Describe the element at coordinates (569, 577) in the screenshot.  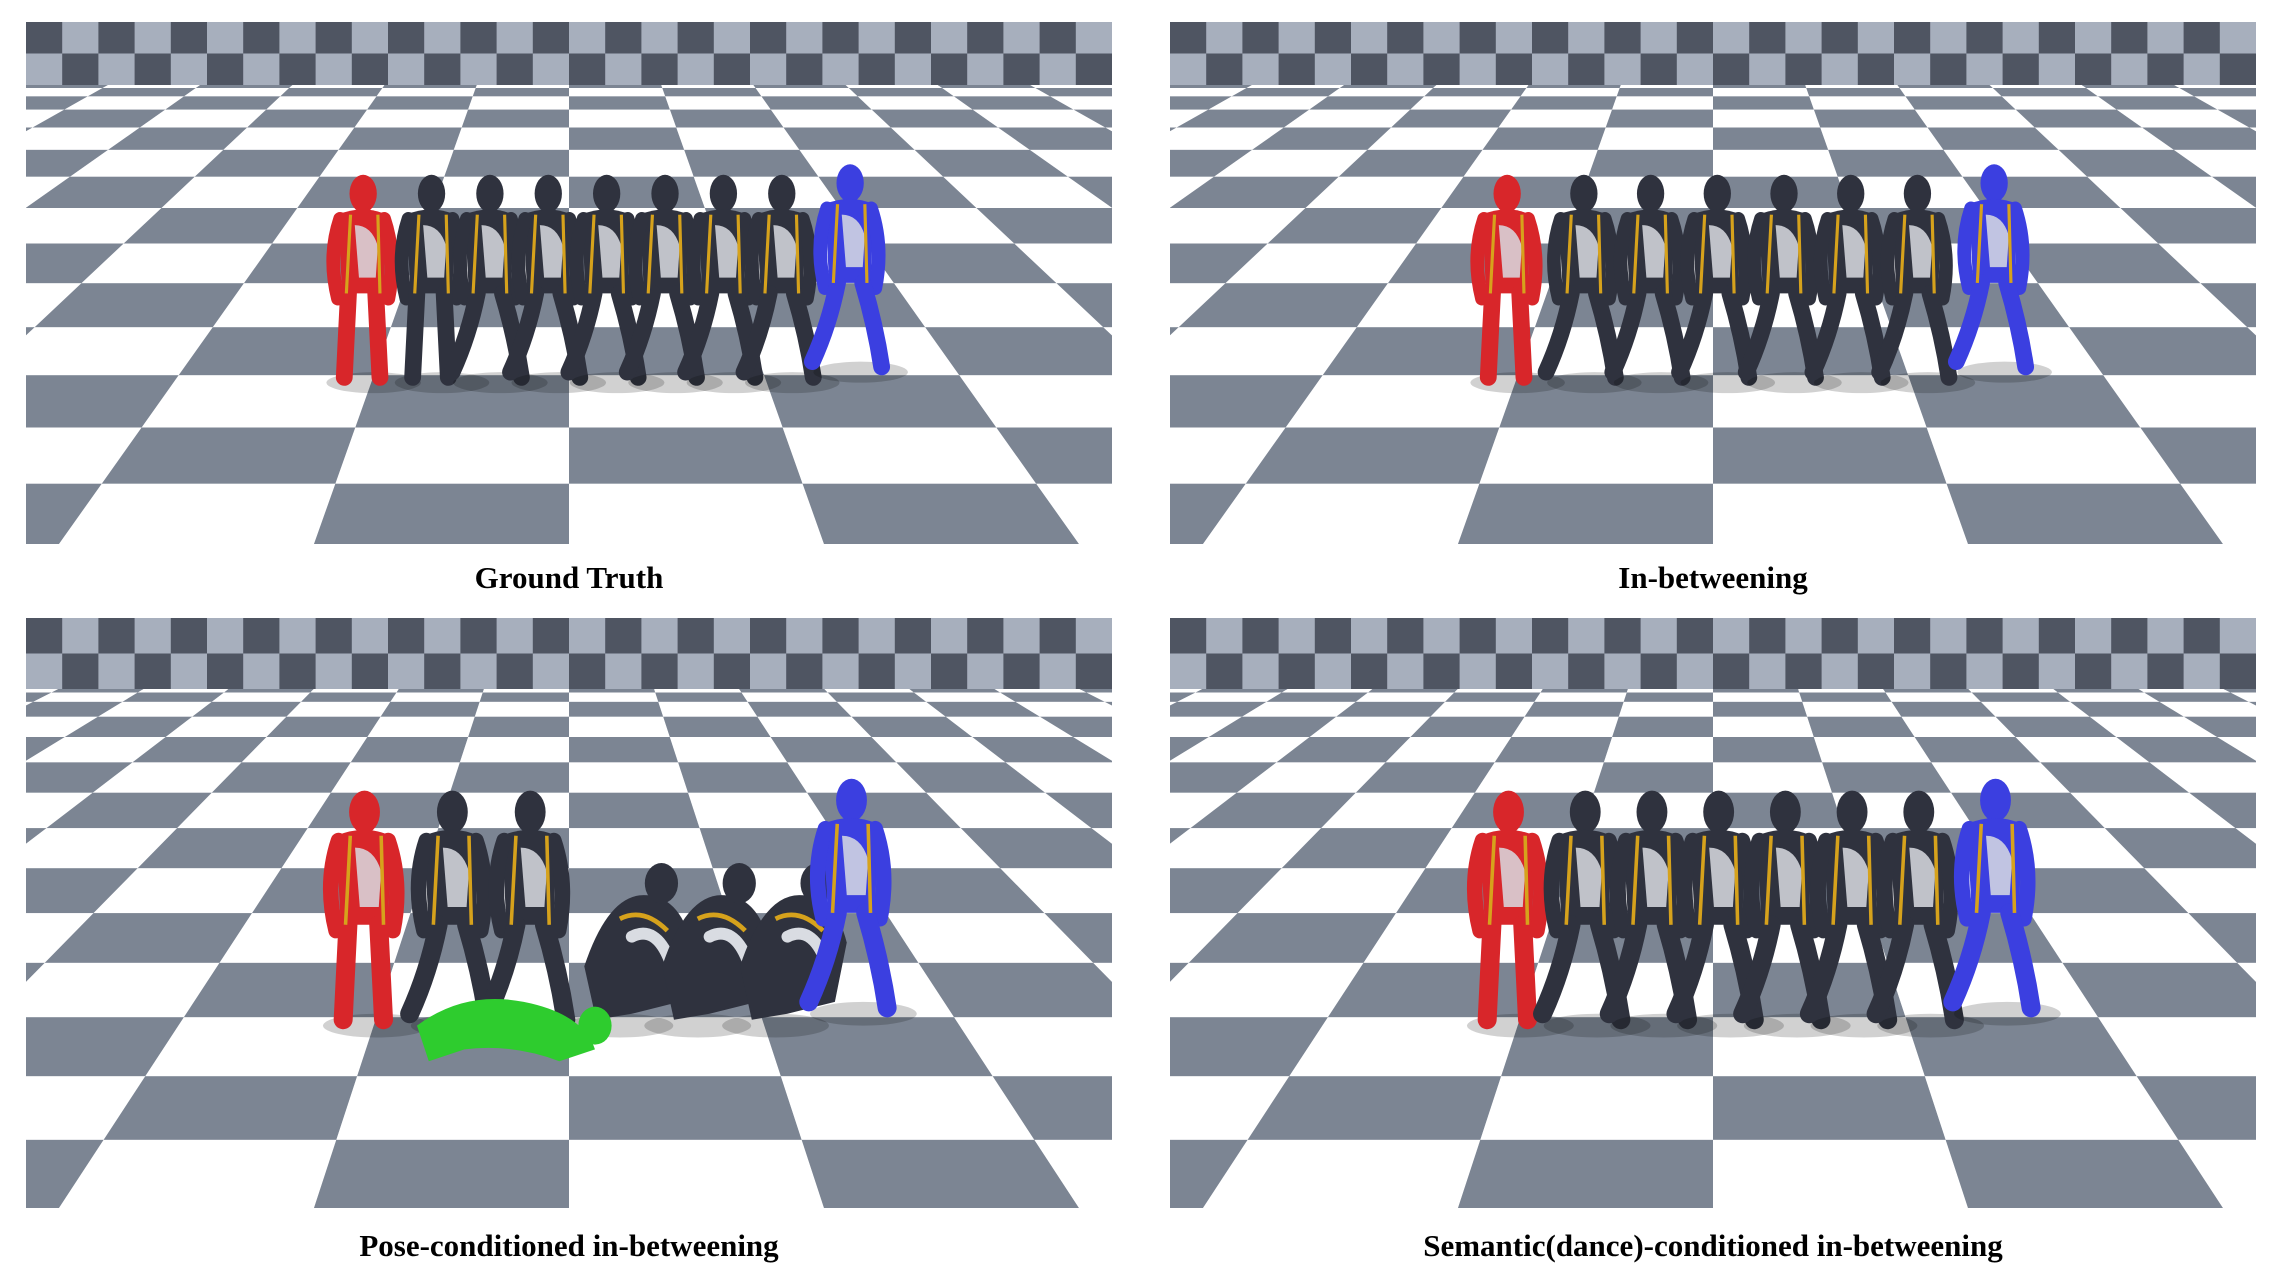
I see `caption-ground-truth: Ground Truth` at that location.